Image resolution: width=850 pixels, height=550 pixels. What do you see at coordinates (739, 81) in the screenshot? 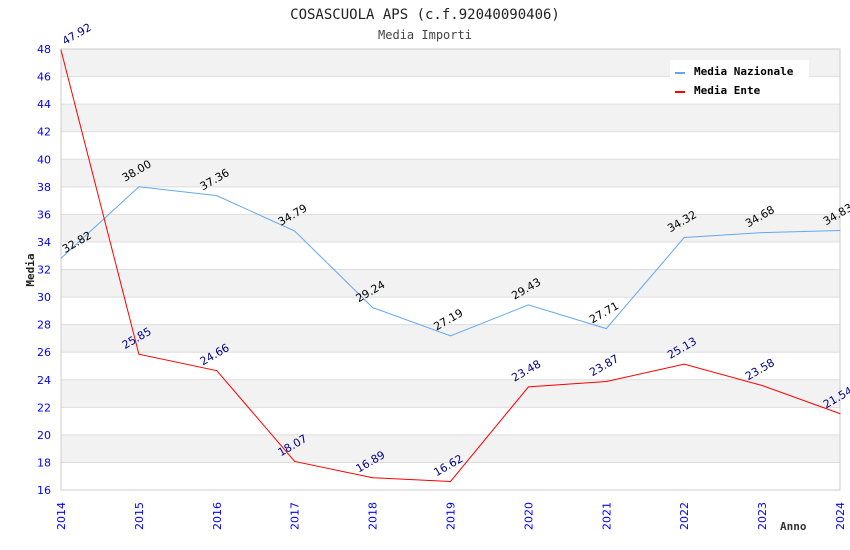
I see `legend: Media Nazionale Media Ente` at bounding box center [739, 81].